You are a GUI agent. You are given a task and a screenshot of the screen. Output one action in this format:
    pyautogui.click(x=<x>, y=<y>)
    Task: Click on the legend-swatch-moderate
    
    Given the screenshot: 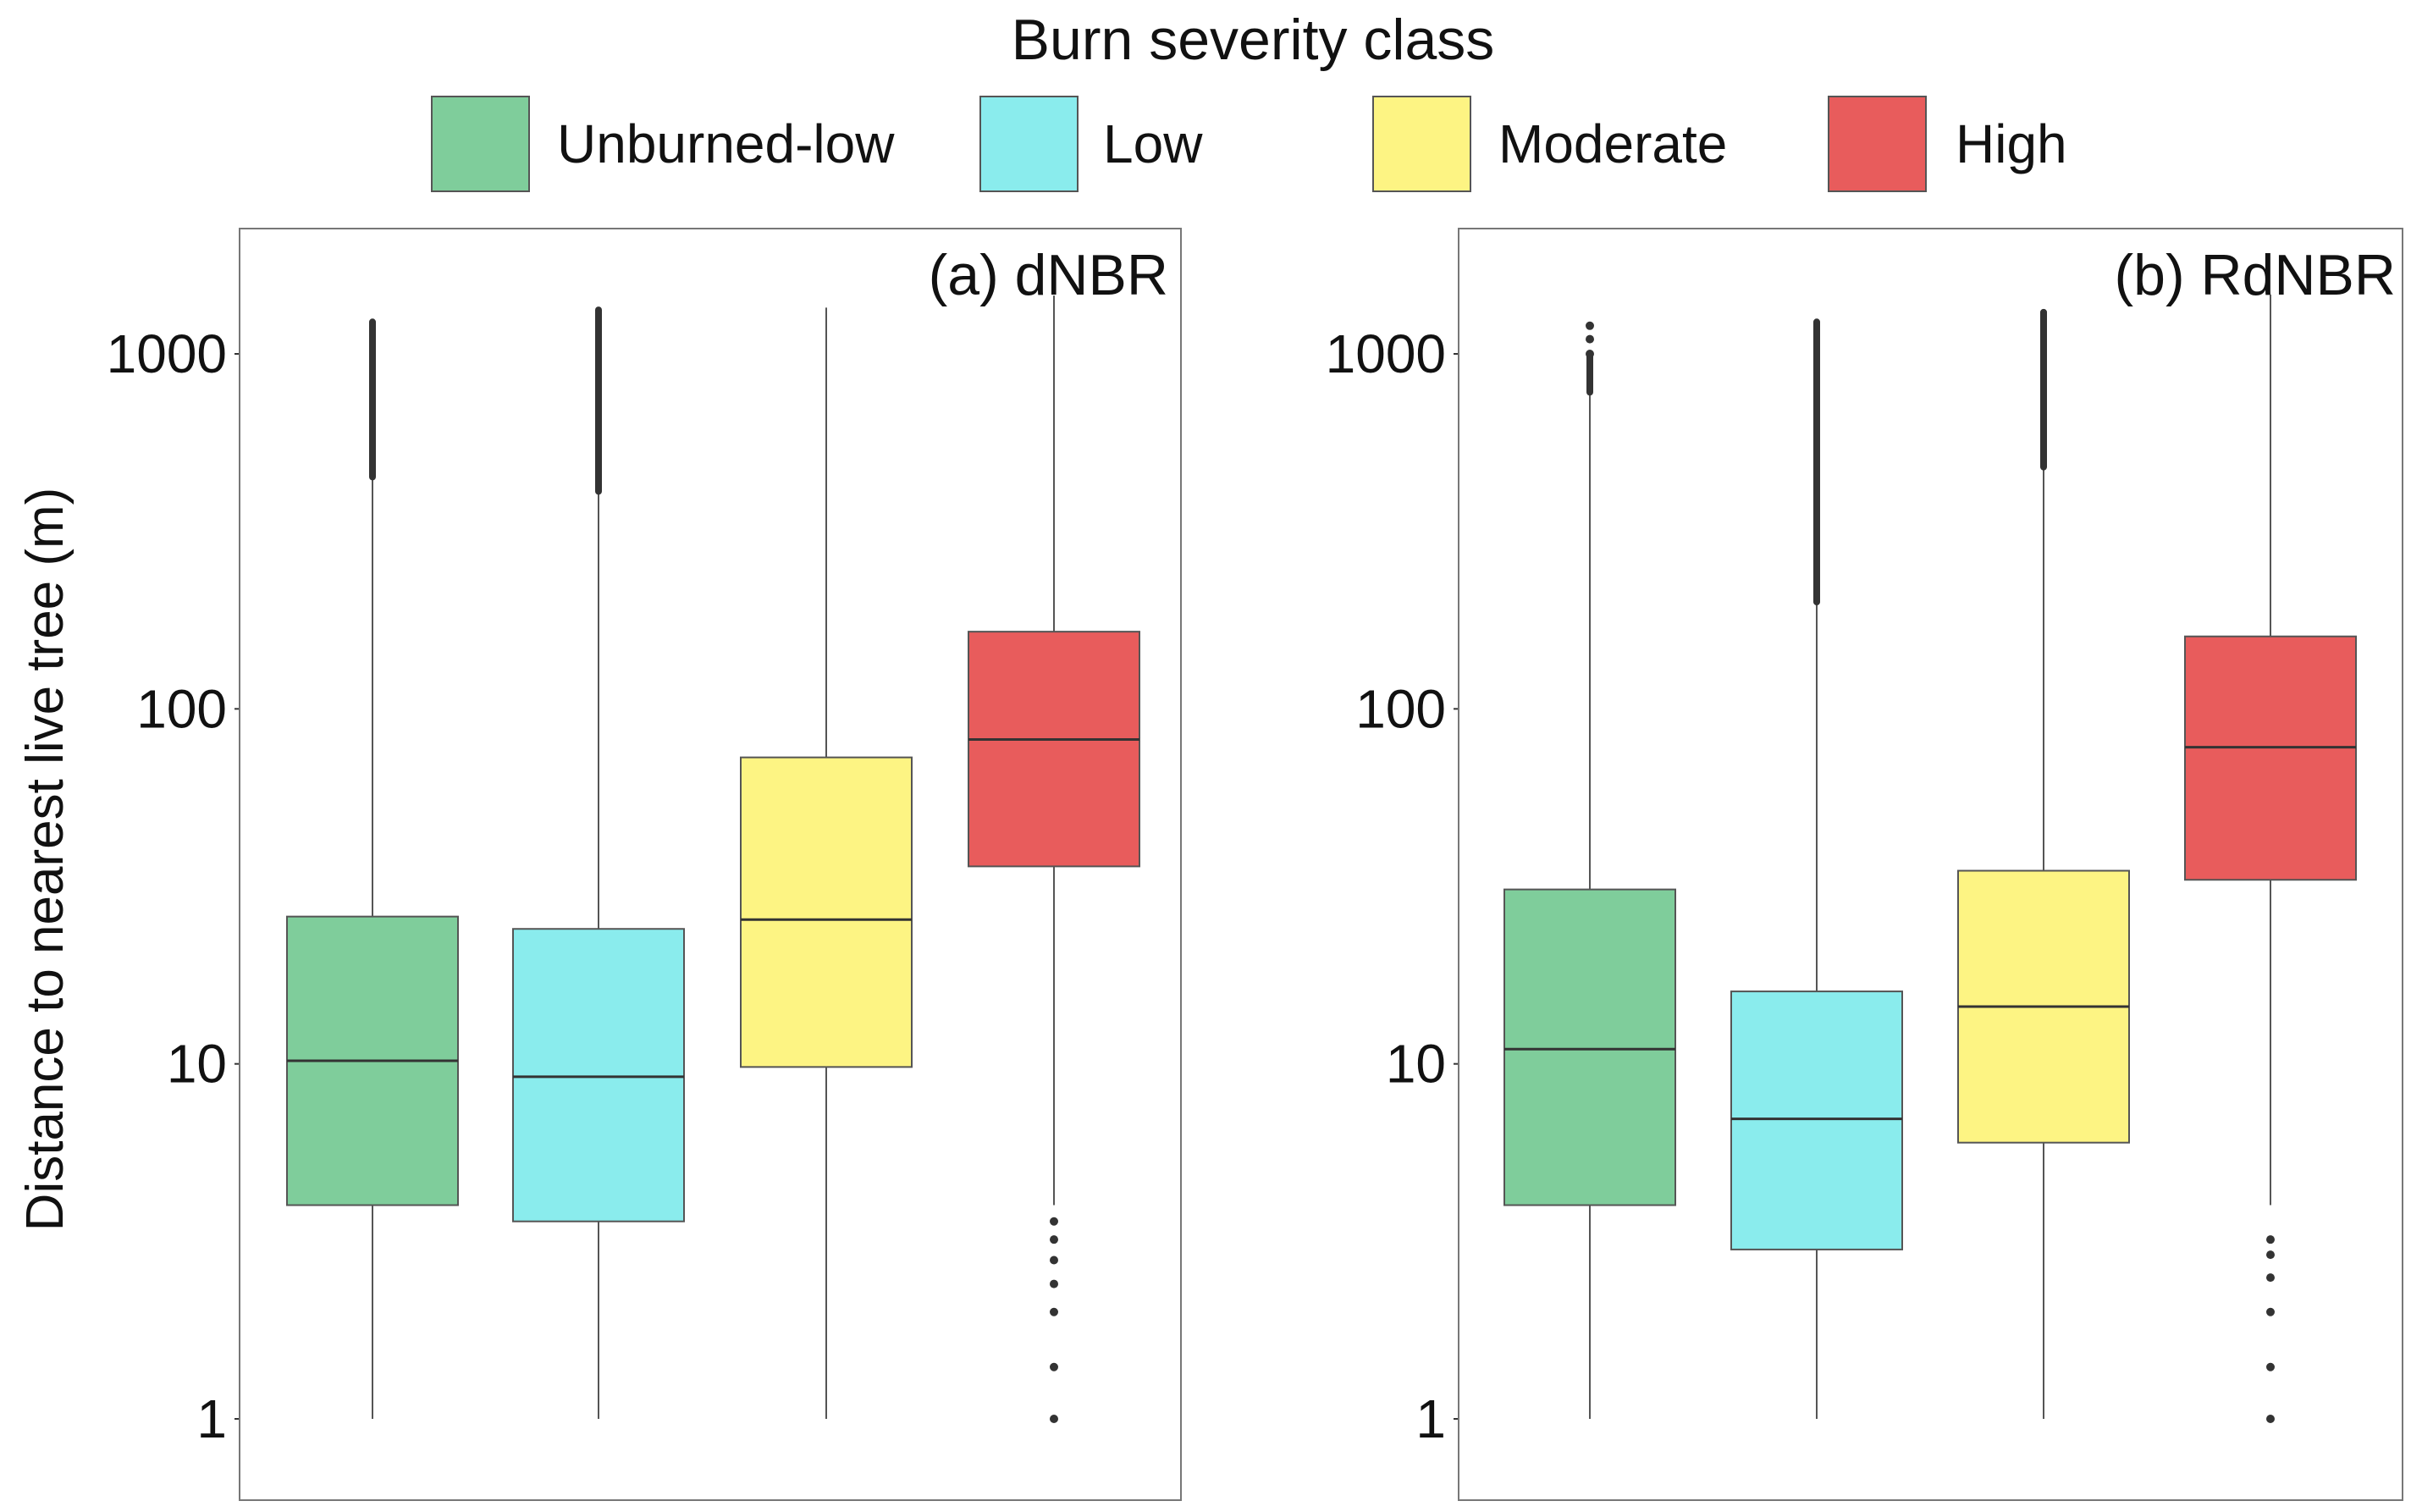 What is the action you would take?
    pyautogui.click(x=1421, y=144)
    